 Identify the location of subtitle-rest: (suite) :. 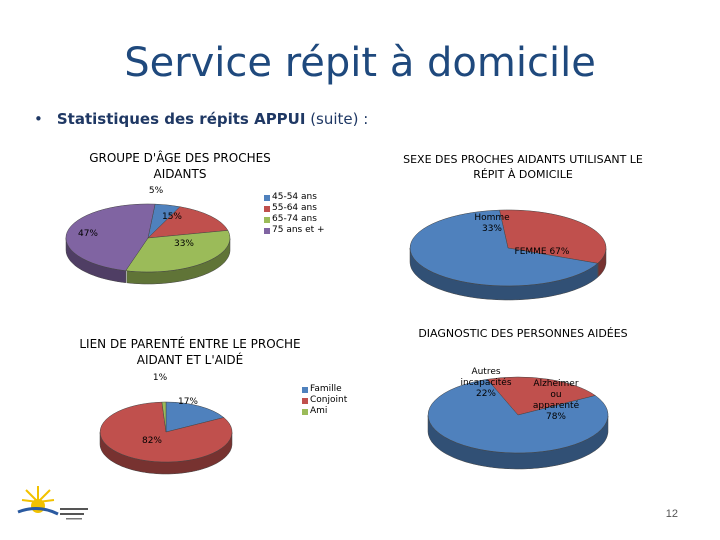
(337, 119).